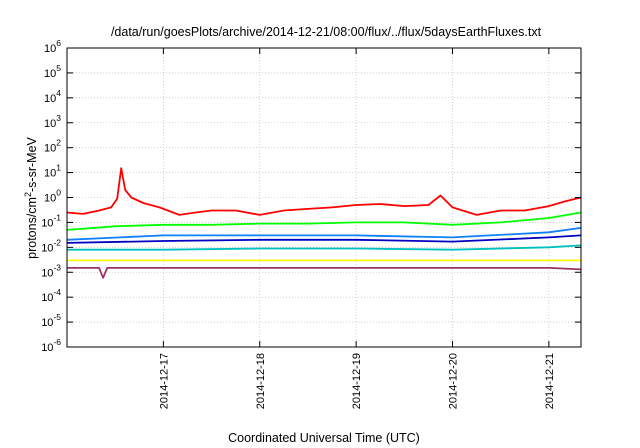 The image size is (640, 448). I want to click on y-tick-label: 10⁰, so click(52, 196).